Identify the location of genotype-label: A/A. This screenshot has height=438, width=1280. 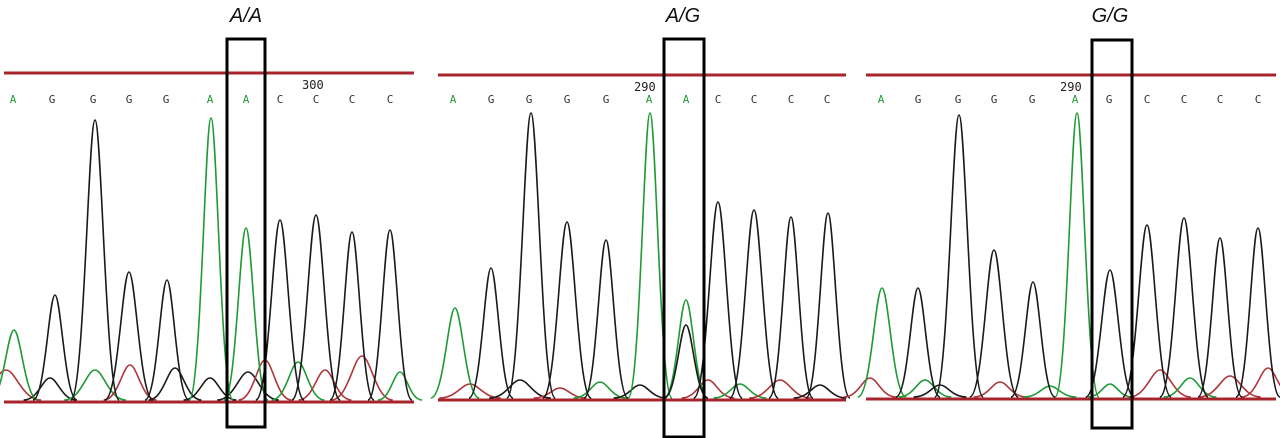
(245, 16).